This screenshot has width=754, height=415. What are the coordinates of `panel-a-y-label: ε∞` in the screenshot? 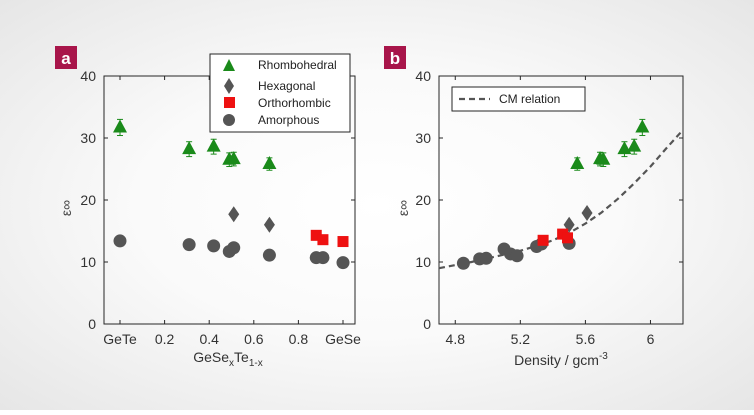 It's located at (66, 208).